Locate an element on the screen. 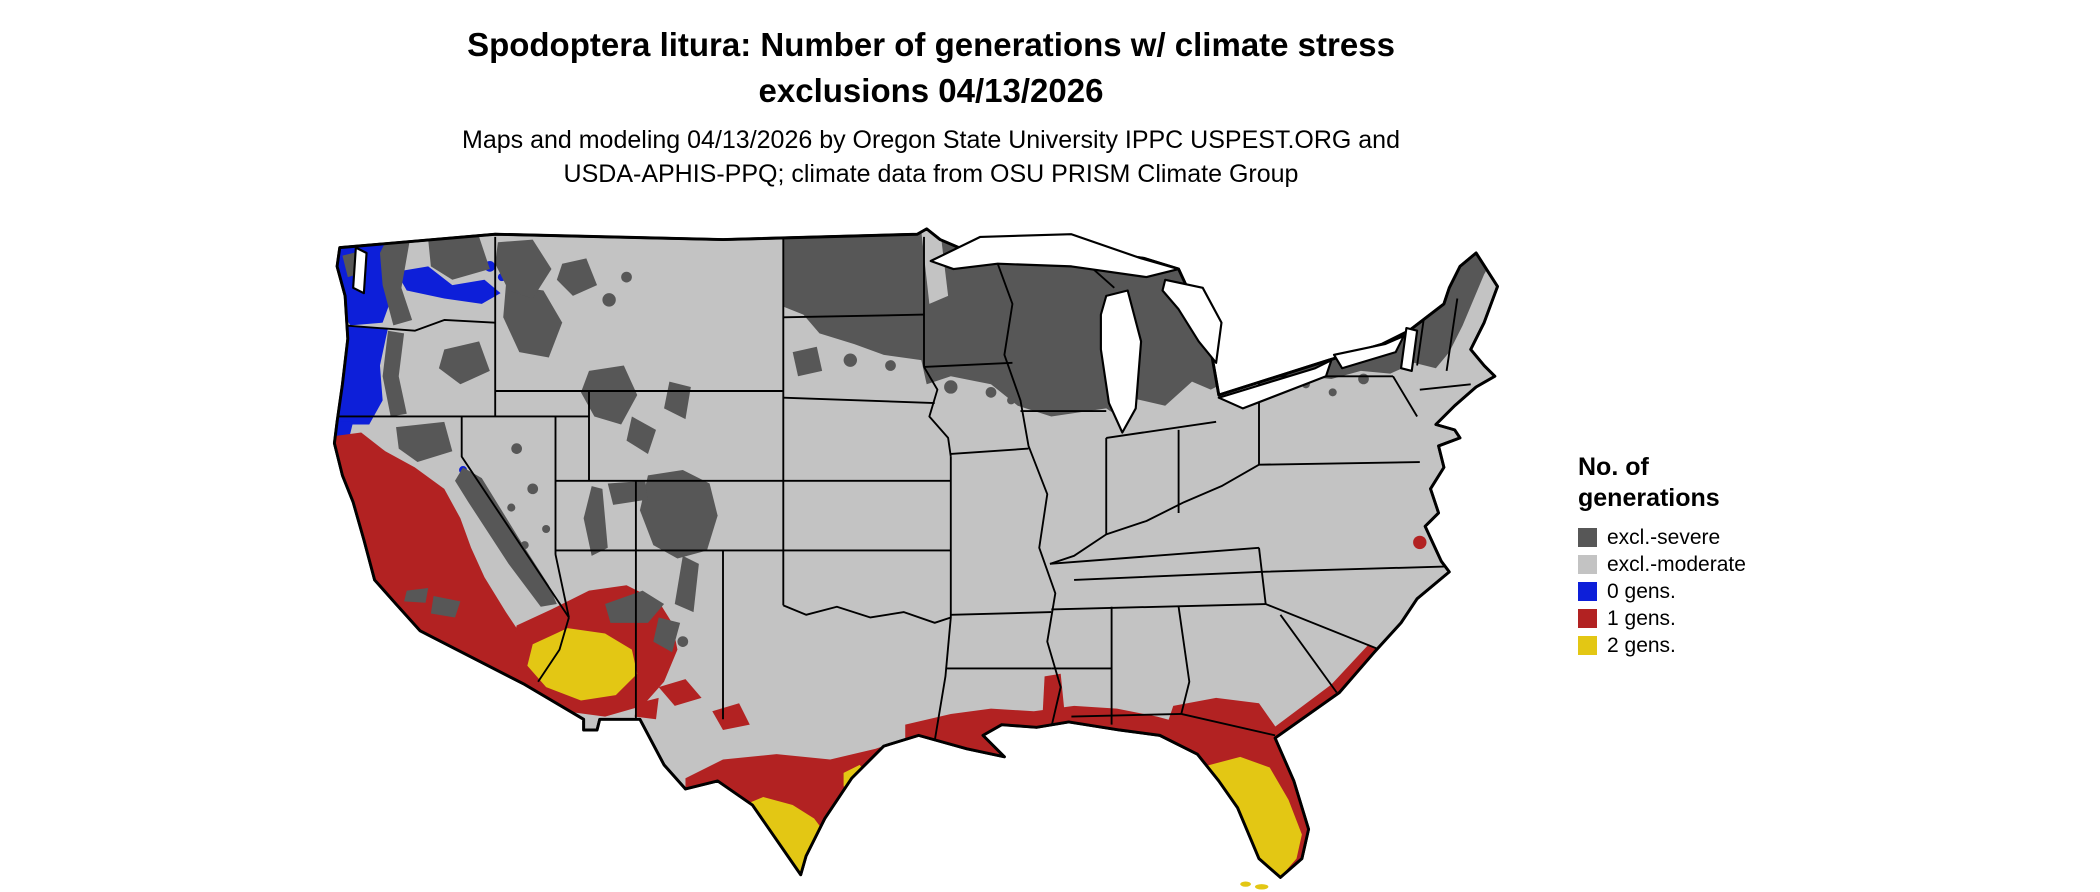 The height and width of the screenshot is (892, 2100). legend-label-excl-moderate: excl.-moderate is located at coordinates (1676, 564).